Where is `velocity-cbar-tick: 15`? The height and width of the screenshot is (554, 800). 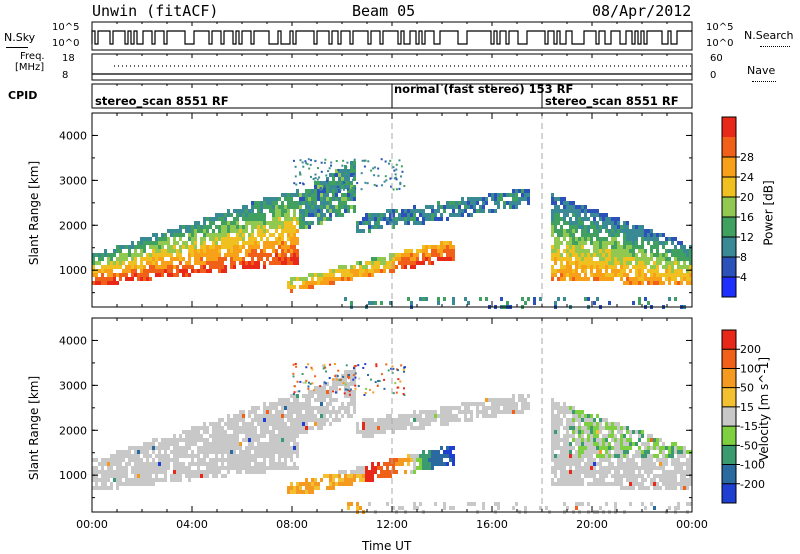
velocity-cbar-tick: 15 is located at coordinates (747, 407).